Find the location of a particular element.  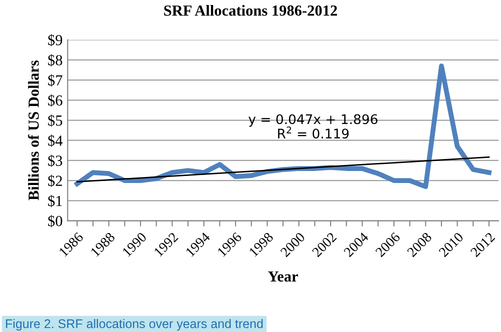

y-tick-label: $0 is located at coordinates (55, 221).